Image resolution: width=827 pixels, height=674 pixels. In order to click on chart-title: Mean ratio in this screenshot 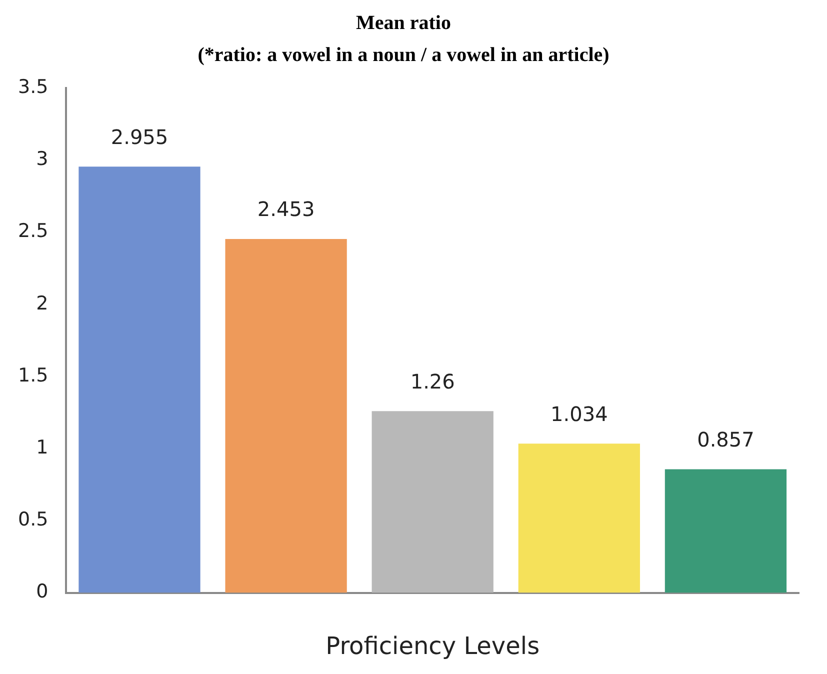, I will do `click(403, 23)`.